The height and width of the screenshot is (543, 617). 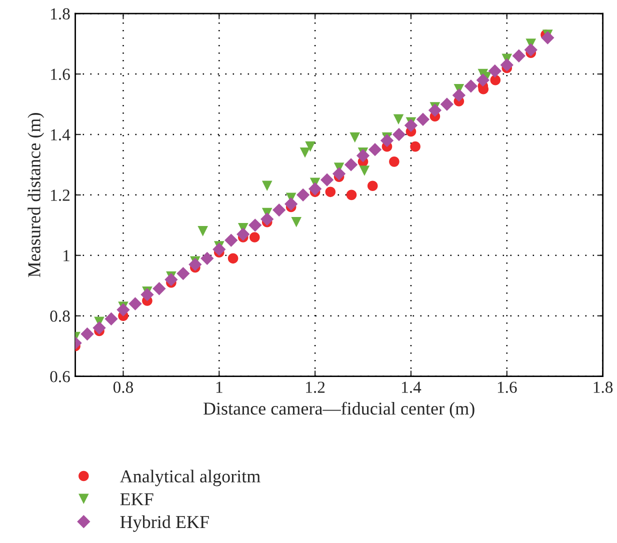 What do you see at coordinates (137, 499) in the screenshot?
I see `legend-label: EKF` at bounding box center [137, 499].